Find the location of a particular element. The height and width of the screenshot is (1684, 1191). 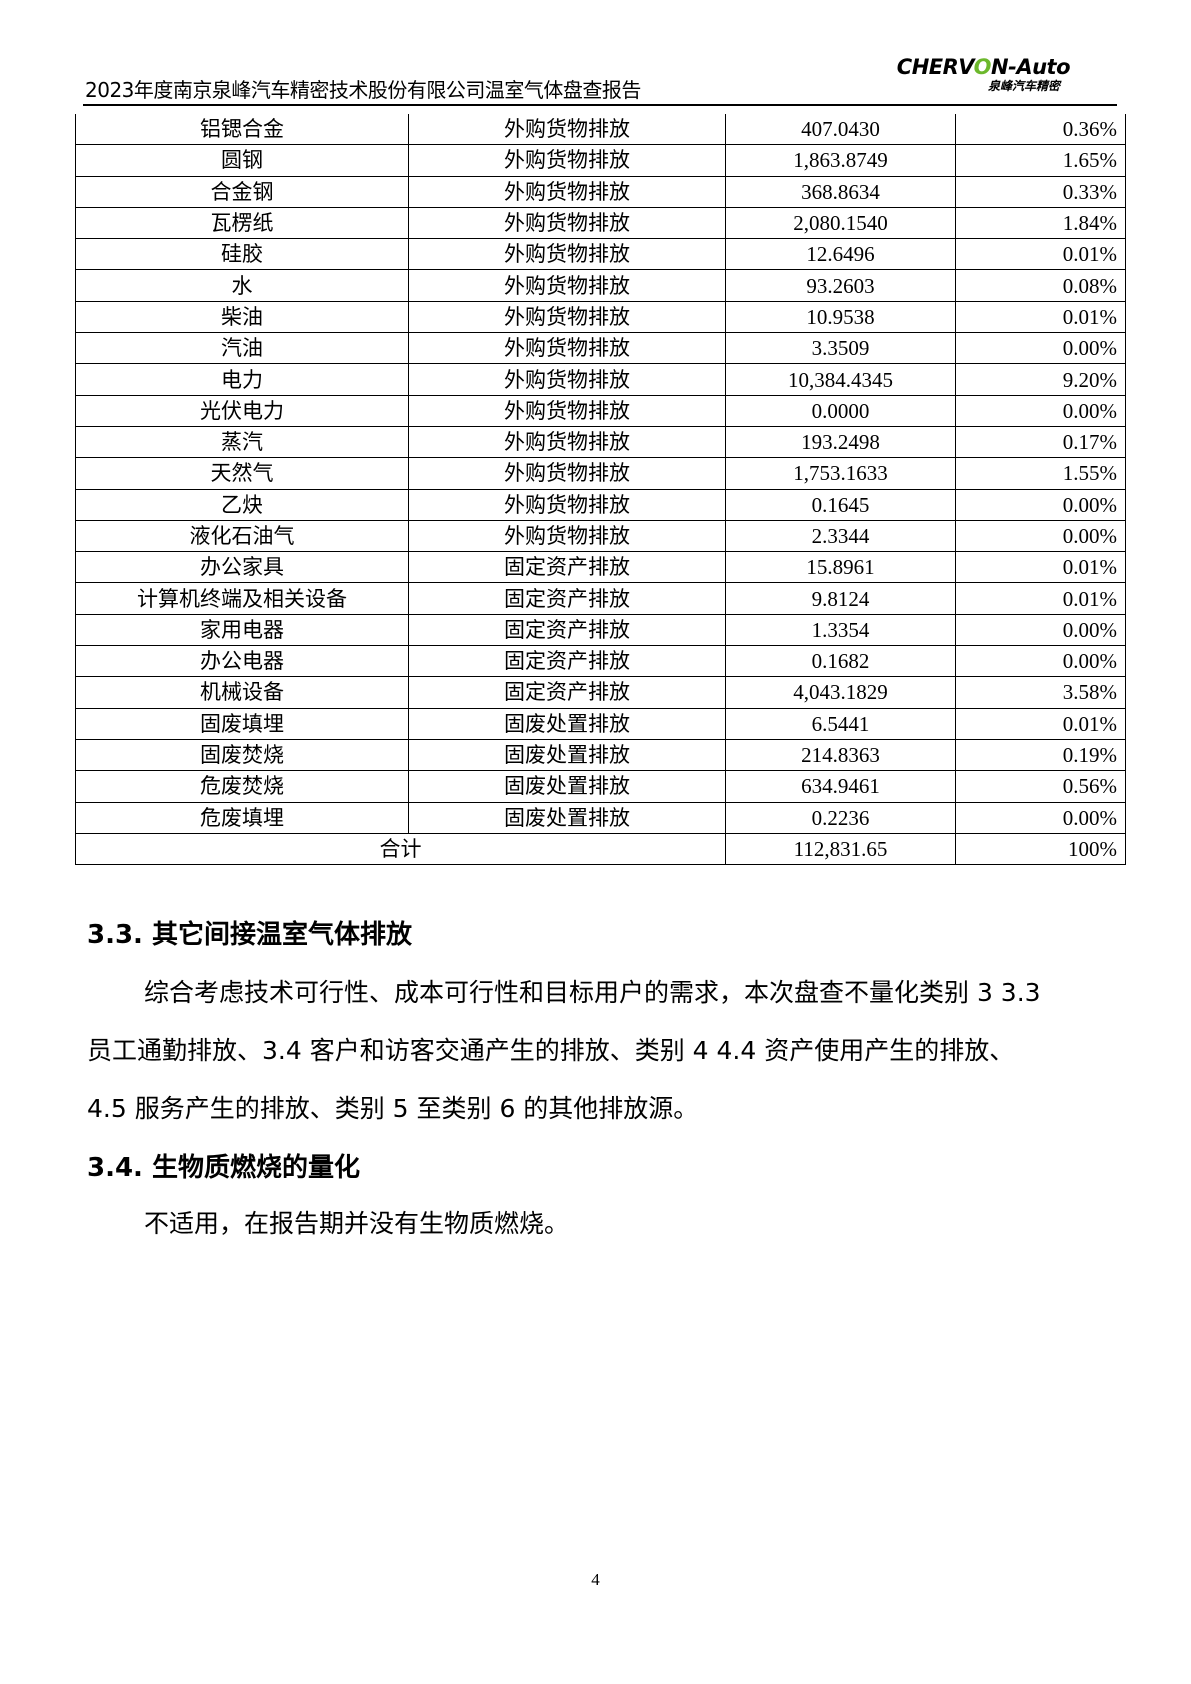

table-row: 办公家具 固定资产排放 15.8961 0.01% is located at coordinates (600, 567).